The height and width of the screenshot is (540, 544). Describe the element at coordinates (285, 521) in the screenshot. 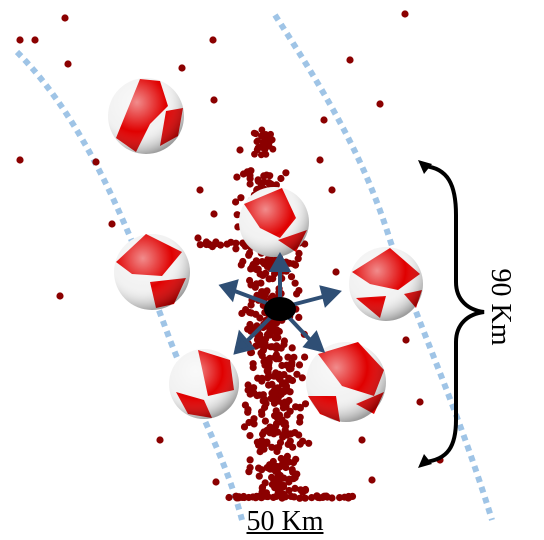

I see `width-scale-label: 50 Km` at that location.